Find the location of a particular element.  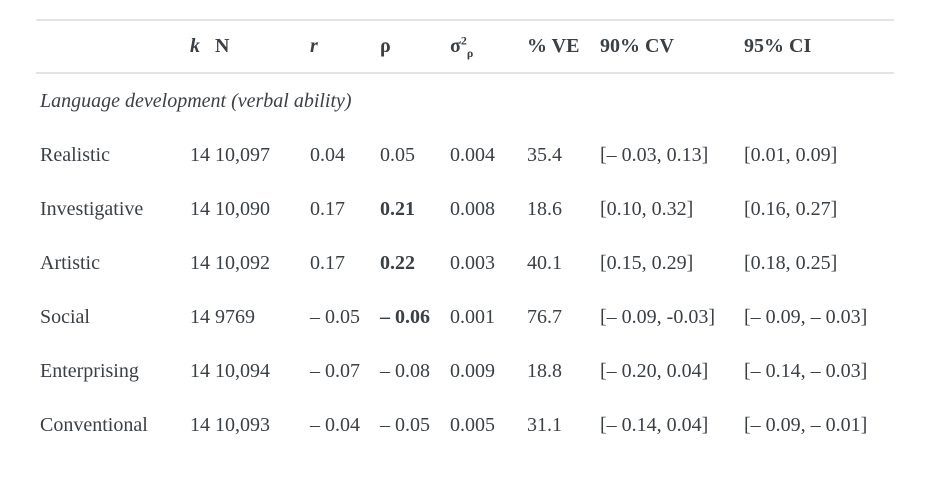

header-k: k is located at coordinates (195, 46).